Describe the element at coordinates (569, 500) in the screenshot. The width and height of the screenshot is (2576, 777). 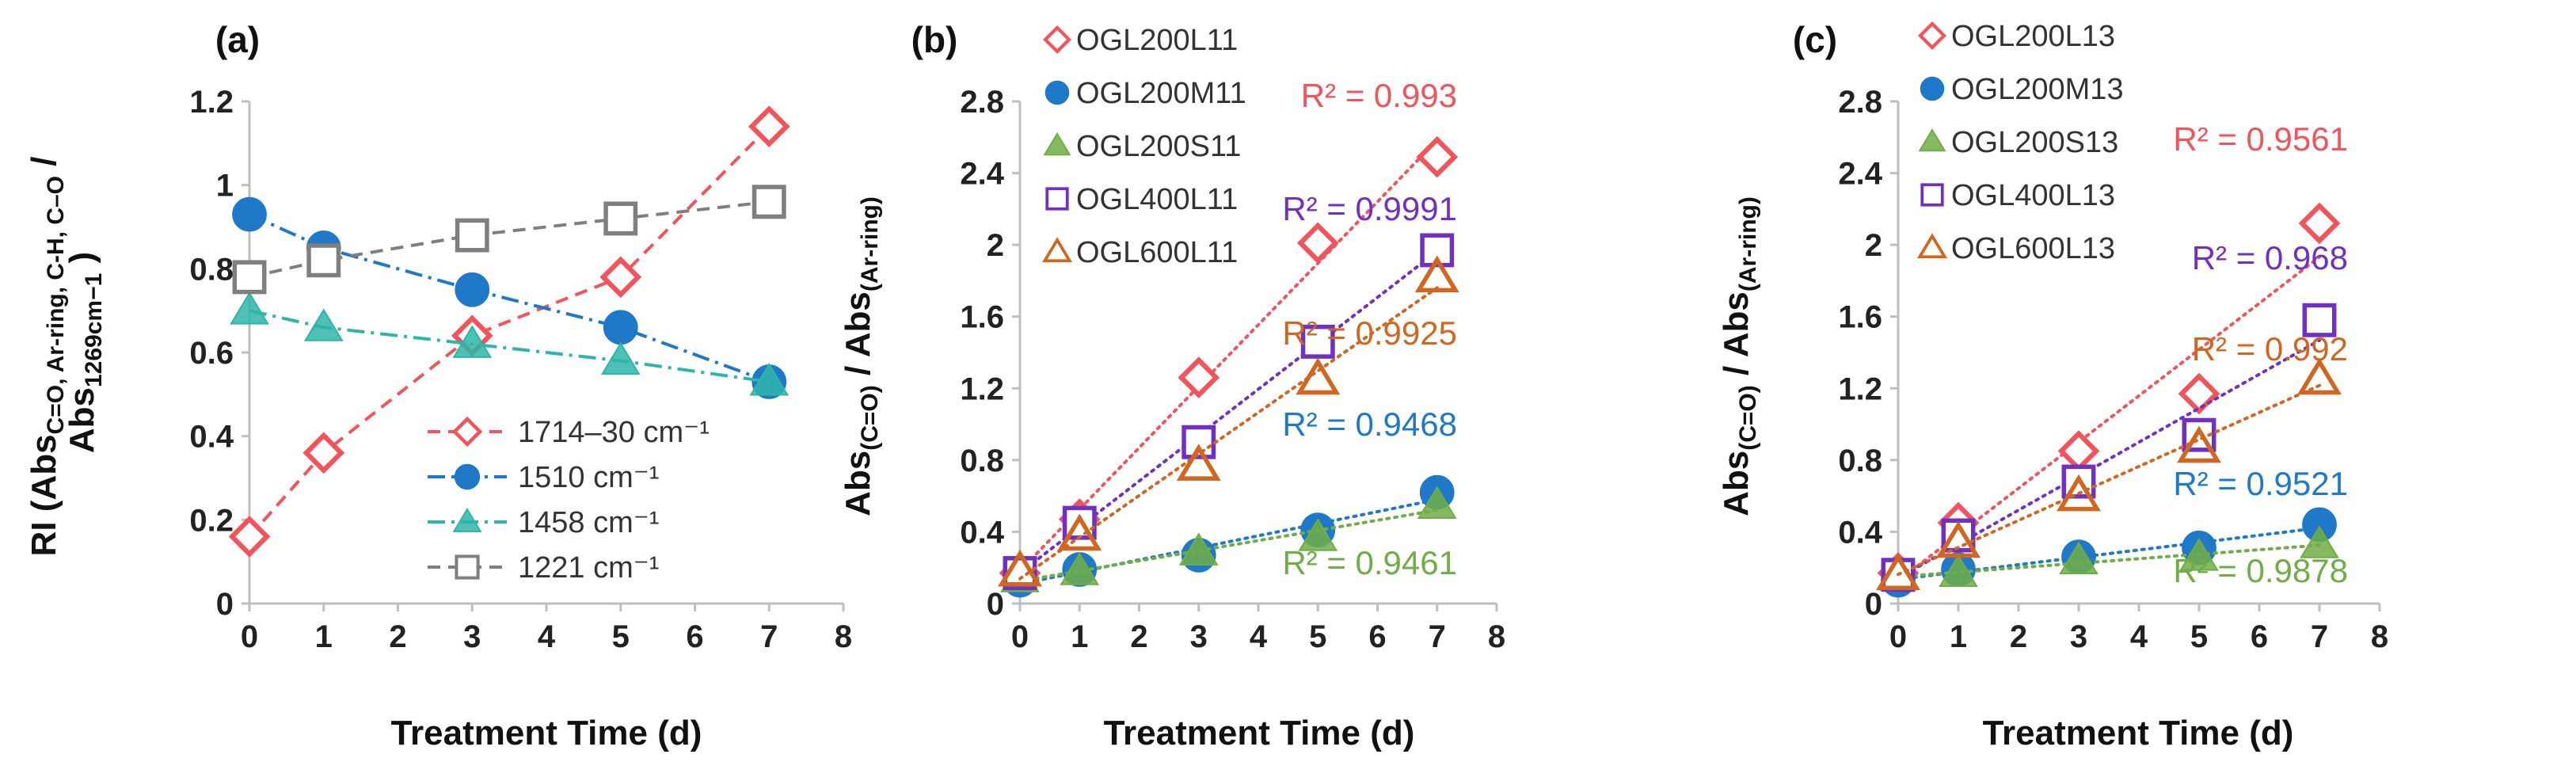
I see `panel-a-legend: 1714–30 cm⁻¹ 1510 cm⁻¹ 1458 cm⁻¹ 1221 cm⁻¹` at that location.